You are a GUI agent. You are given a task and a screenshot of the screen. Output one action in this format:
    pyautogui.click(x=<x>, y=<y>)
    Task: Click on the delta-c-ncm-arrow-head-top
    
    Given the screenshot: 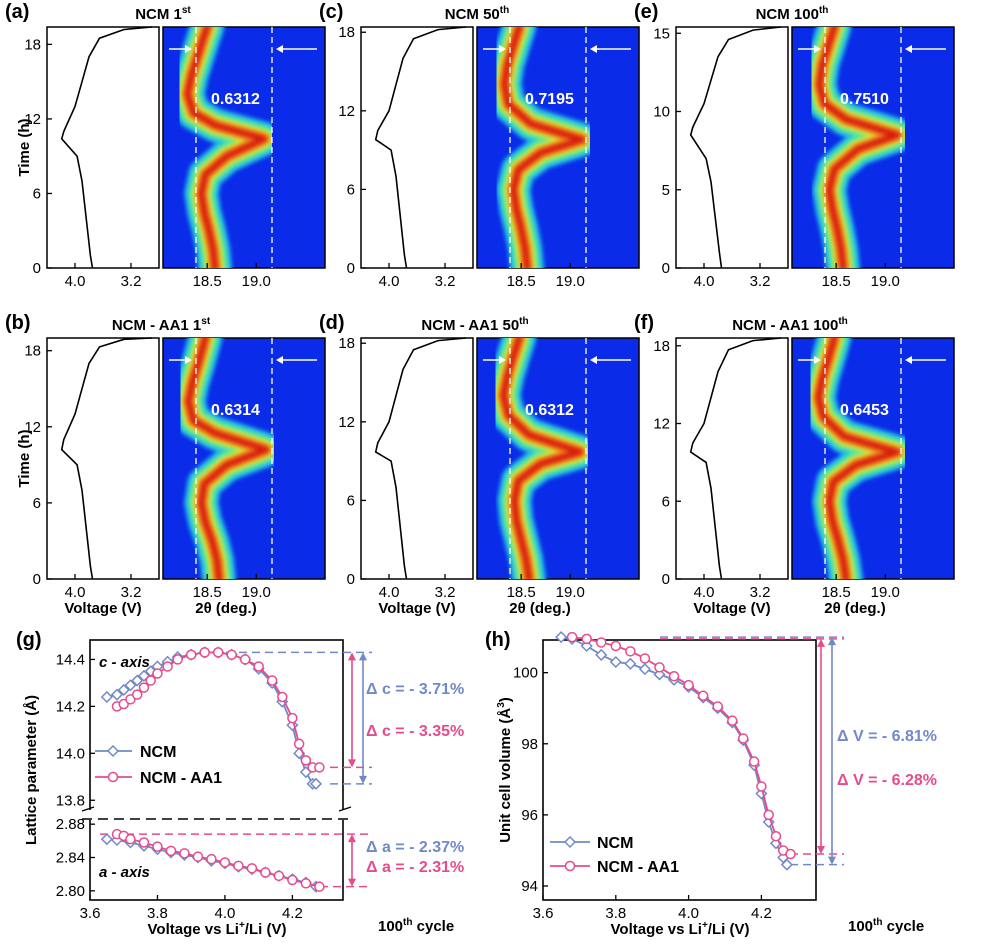 What is the action you would take?
    pyautogui.click(x=363, y=656)
    